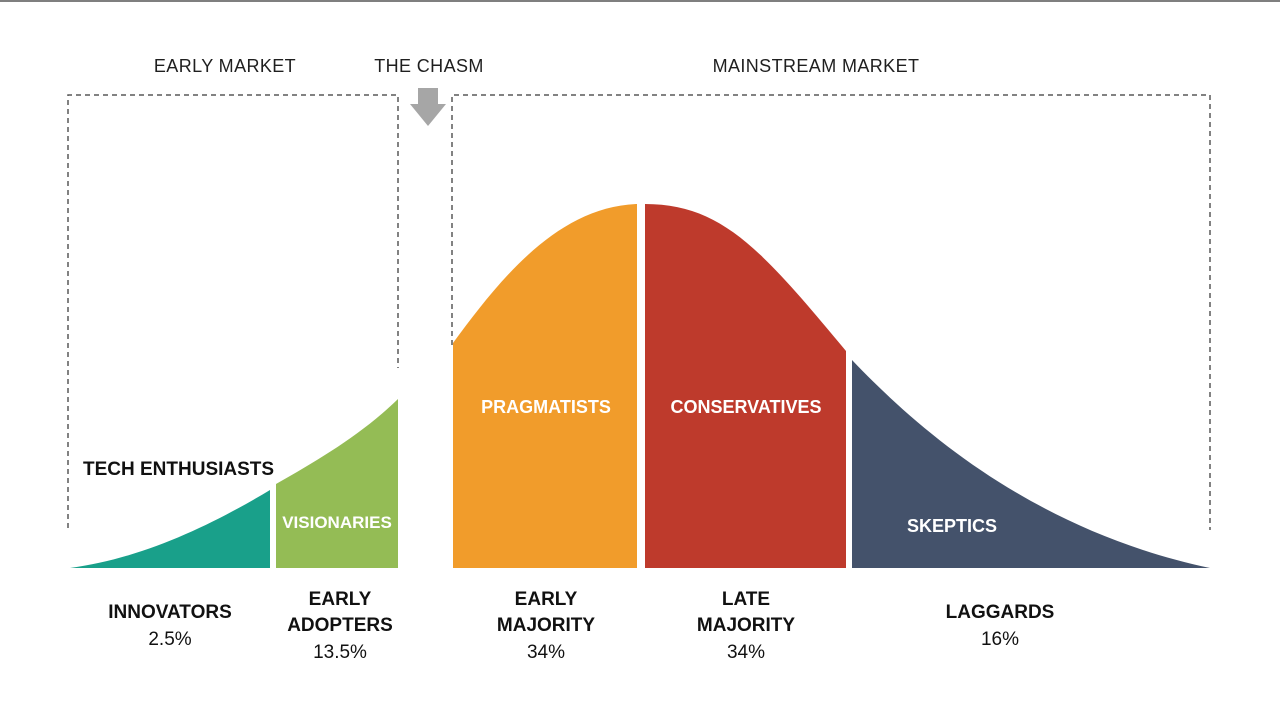 The width and height of the screenshot is (1280, 720). Describe the element at coordinates (546, 652) in the screenshot. I see `early-majority-percent: 34%` at that location.